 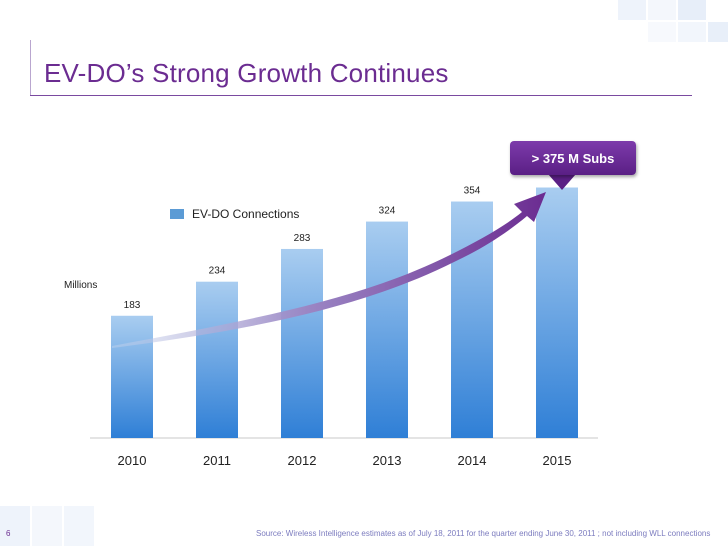 I want to click on slide-title: EV-DO’s Strong Growth Continues, so click(x=246, y=73).